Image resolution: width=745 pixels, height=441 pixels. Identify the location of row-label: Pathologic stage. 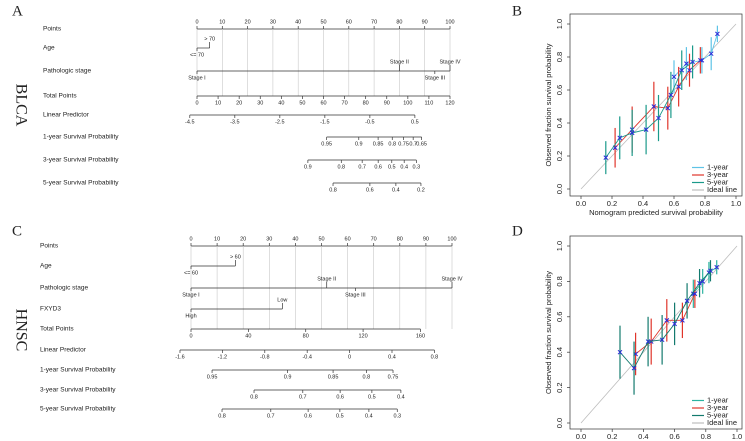
(64, 288).